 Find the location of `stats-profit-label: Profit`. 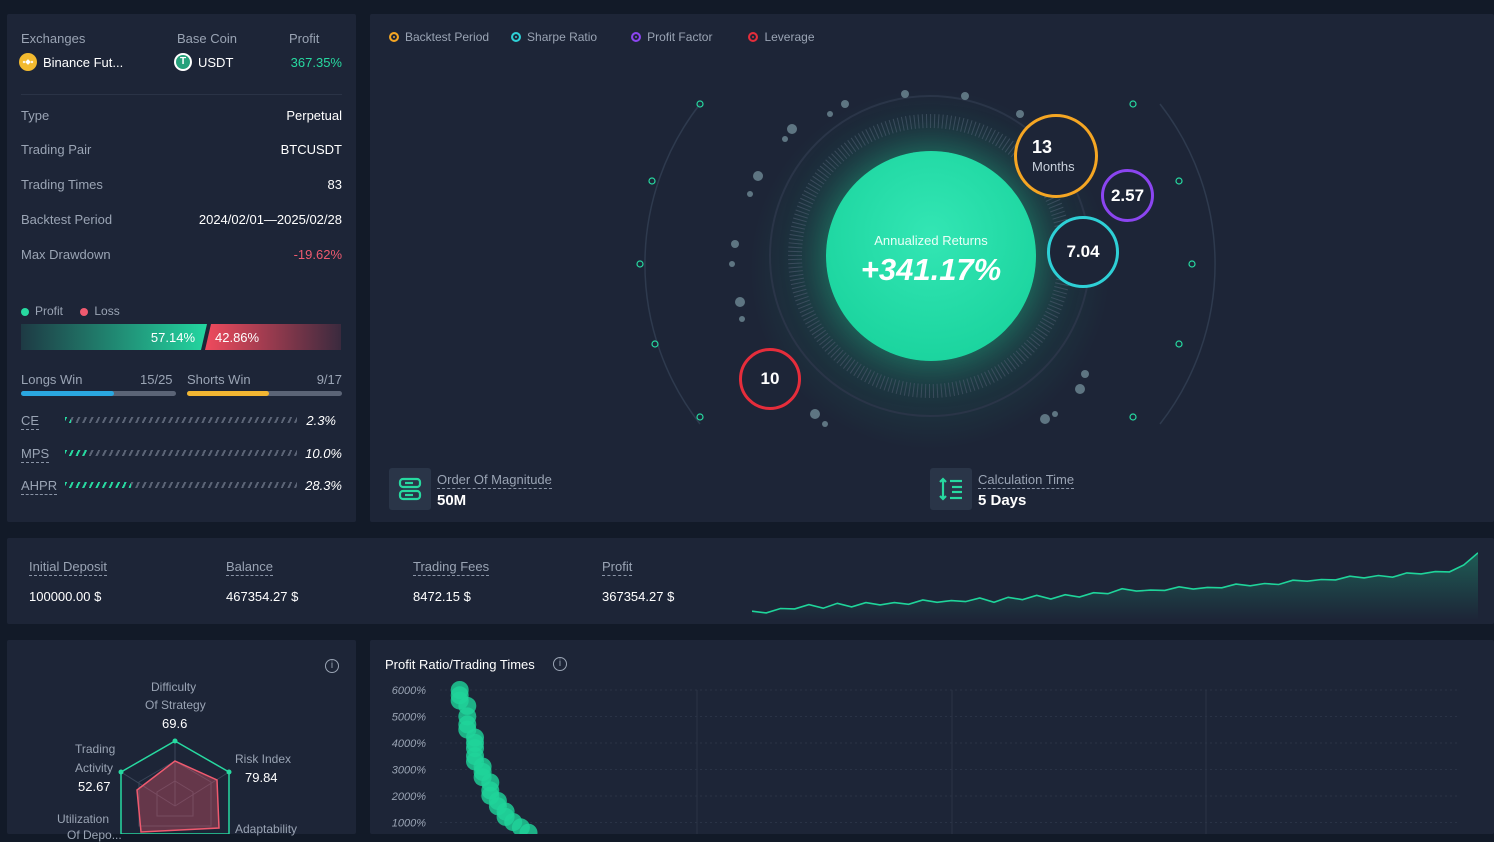

stats-profit-label: Profit is located at coordinates (617, 567).